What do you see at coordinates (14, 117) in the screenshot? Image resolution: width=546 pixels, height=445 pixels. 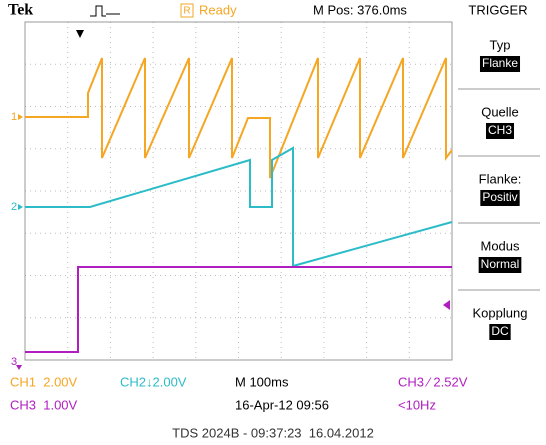 I see `ch1-marker: 1` at bounding box center [14, 117].